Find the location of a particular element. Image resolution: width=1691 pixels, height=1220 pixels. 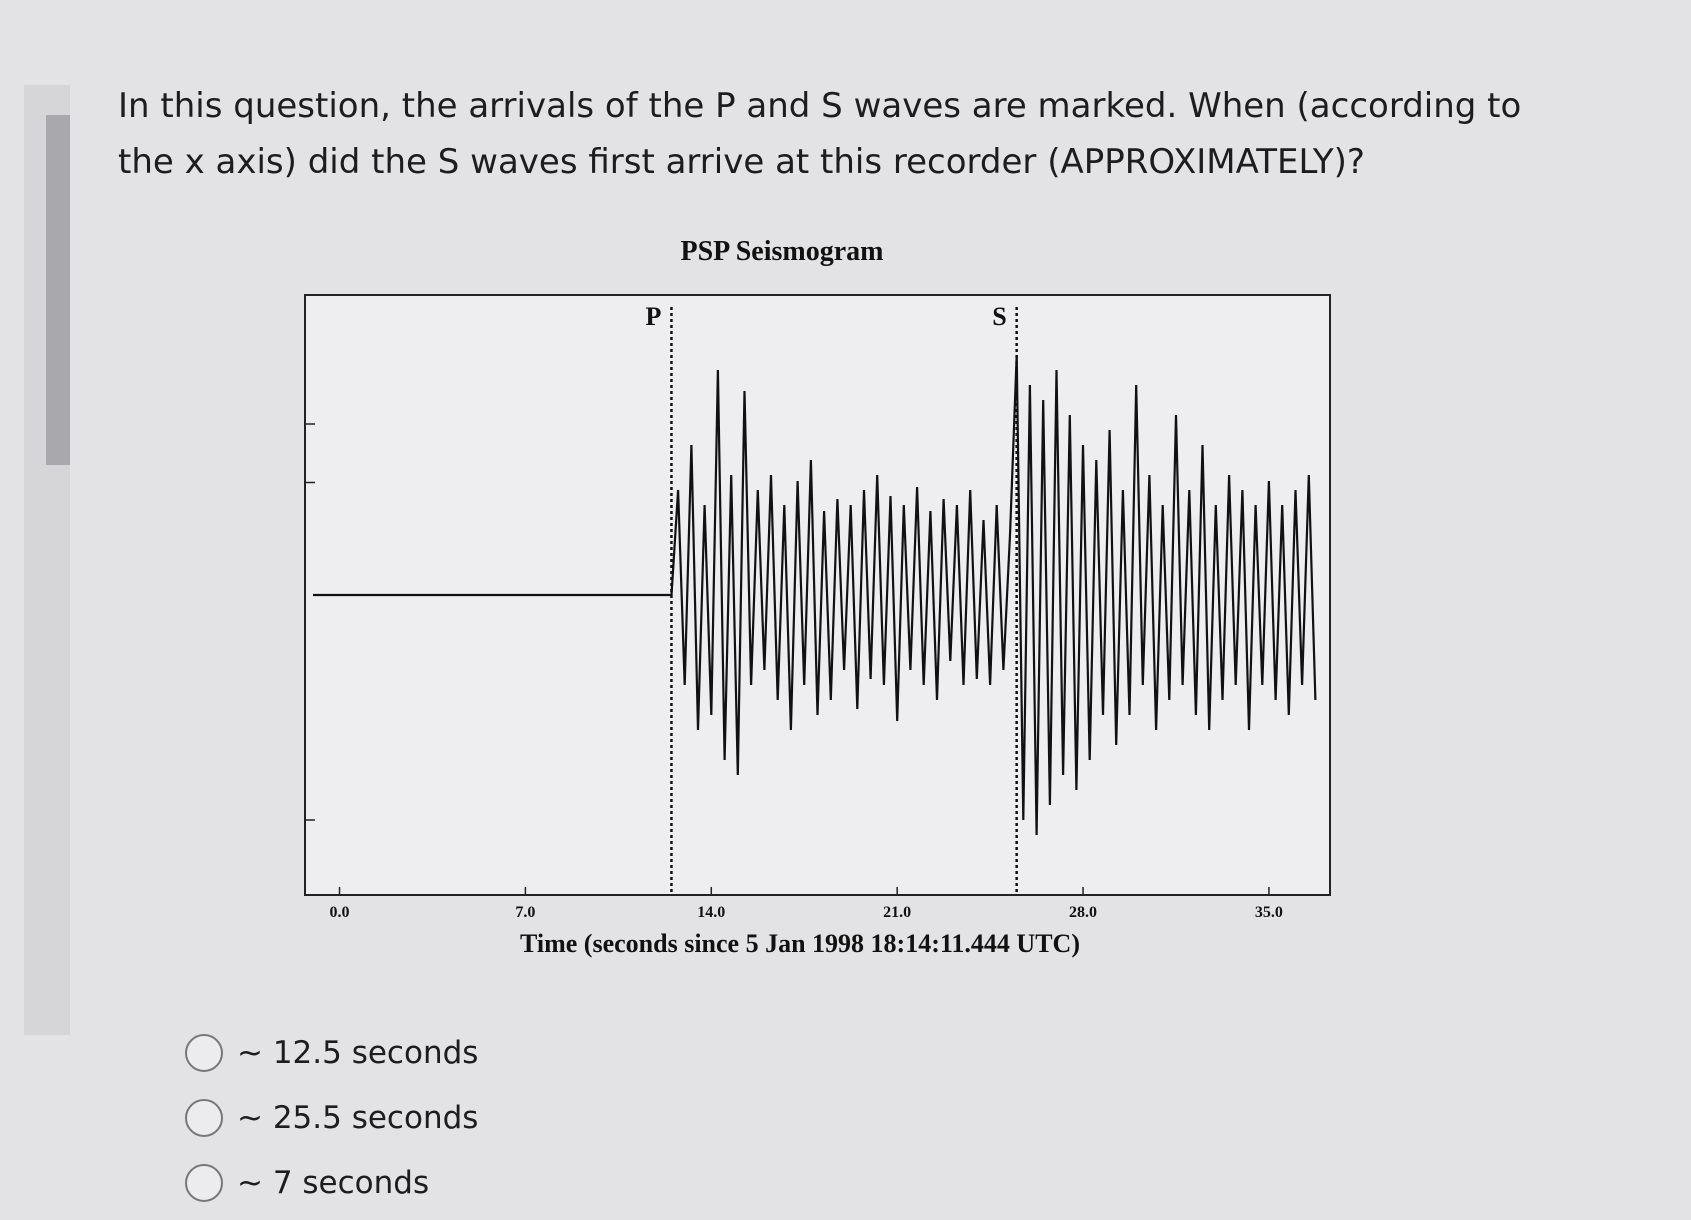

answer-option: ~ 7 seconds is located at coordinates (331, 1182).